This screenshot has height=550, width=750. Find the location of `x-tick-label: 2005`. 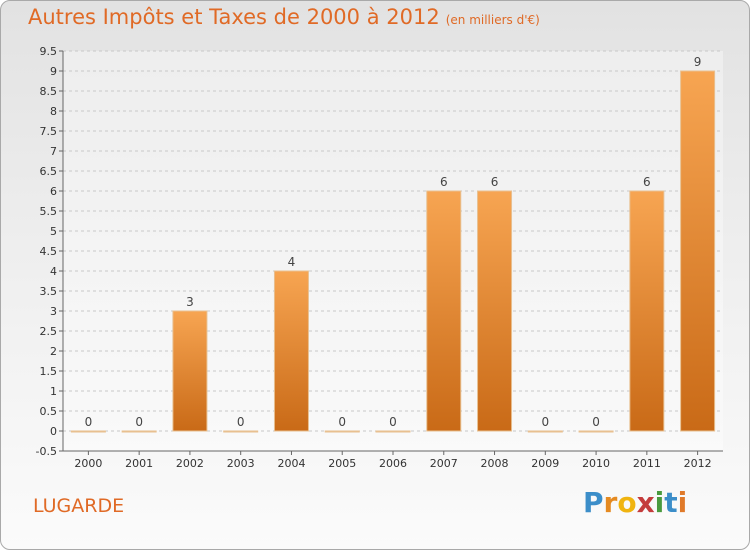

x-tick-label: 2005 is located at coordinates (342, 463).